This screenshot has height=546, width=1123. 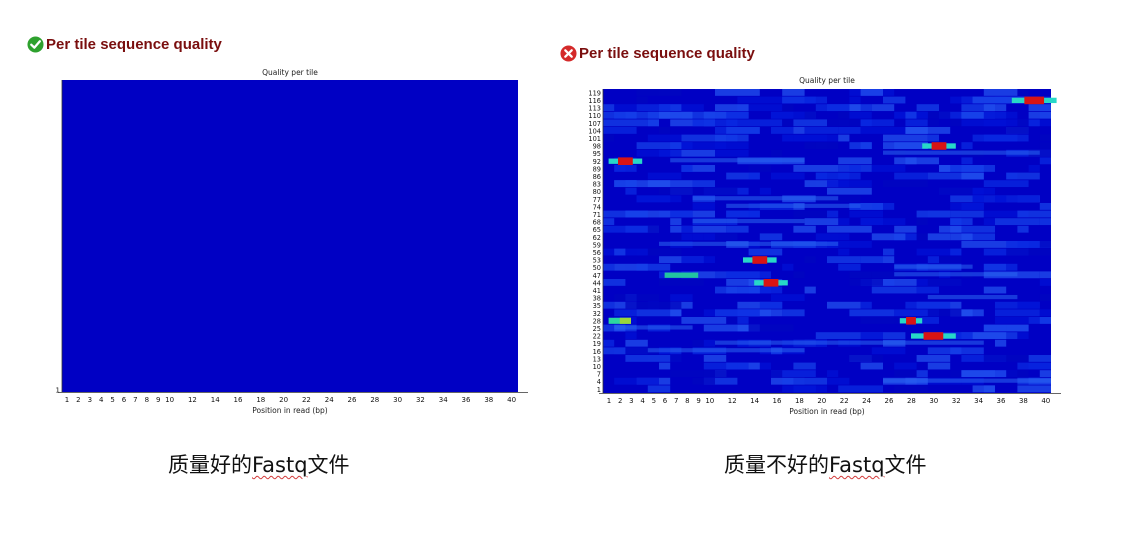 What do you see at coordinates (609, 401) in the screenshot?
I see `x-tick-label: 1` at bounding box center [609, 401].